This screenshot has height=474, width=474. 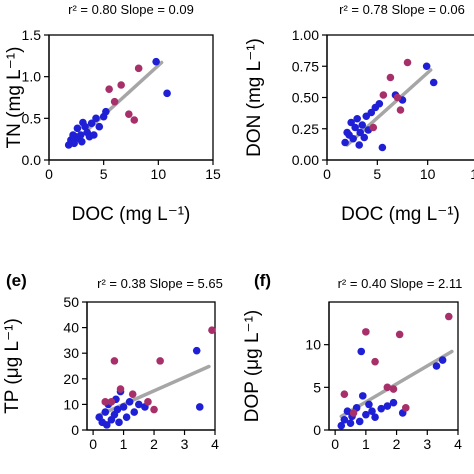 I want to click on panel-label: (f), so click(x=262, y=280).